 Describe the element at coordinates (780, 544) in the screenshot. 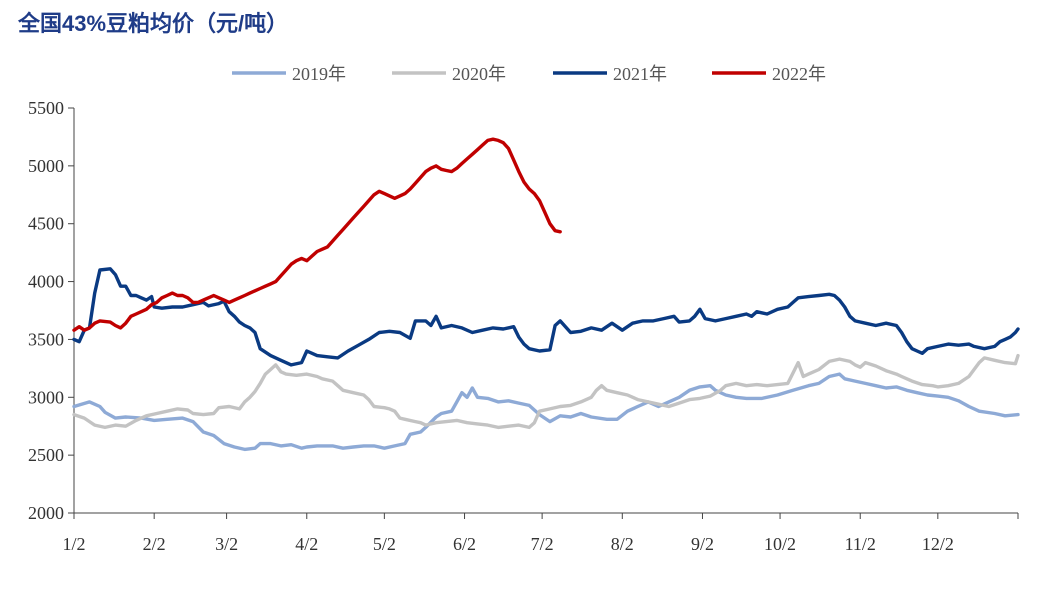

I see `x-tick-label: 10/2` at that location.